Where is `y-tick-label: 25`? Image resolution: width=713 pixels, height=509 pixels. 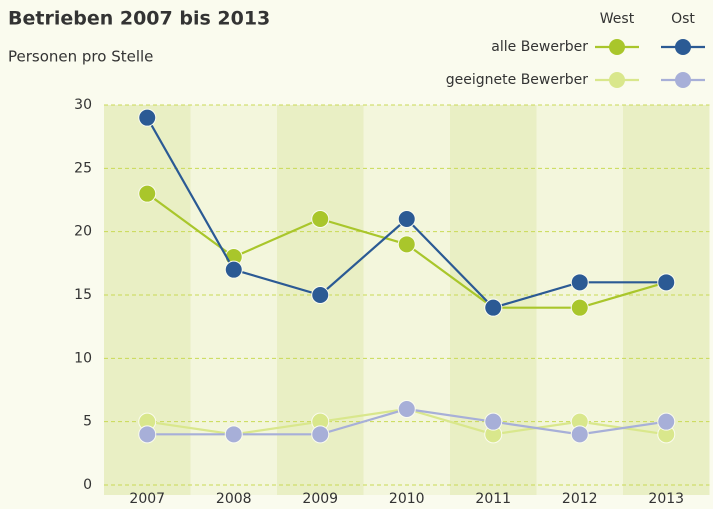
y-tick-label: 25 is located at coordinates (83, 168).